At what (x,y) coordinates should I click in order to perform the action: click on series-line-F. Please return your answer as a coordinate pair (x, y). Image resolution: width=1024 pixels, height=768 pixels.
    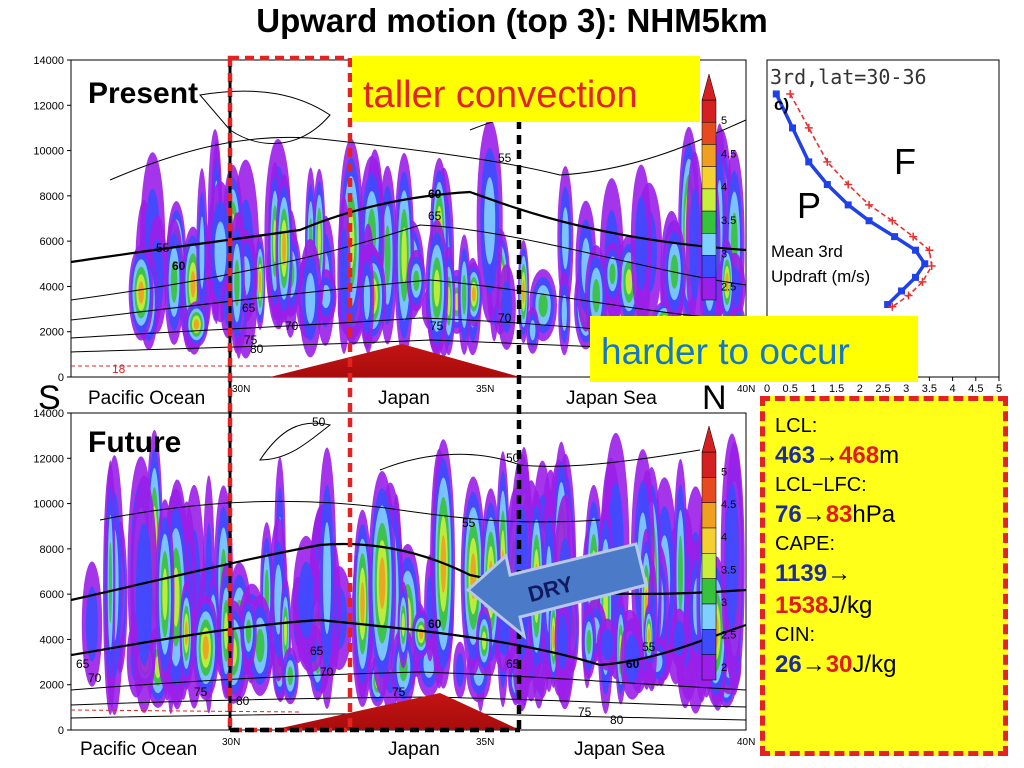
    Looking at the image, I should click on (861, 200).